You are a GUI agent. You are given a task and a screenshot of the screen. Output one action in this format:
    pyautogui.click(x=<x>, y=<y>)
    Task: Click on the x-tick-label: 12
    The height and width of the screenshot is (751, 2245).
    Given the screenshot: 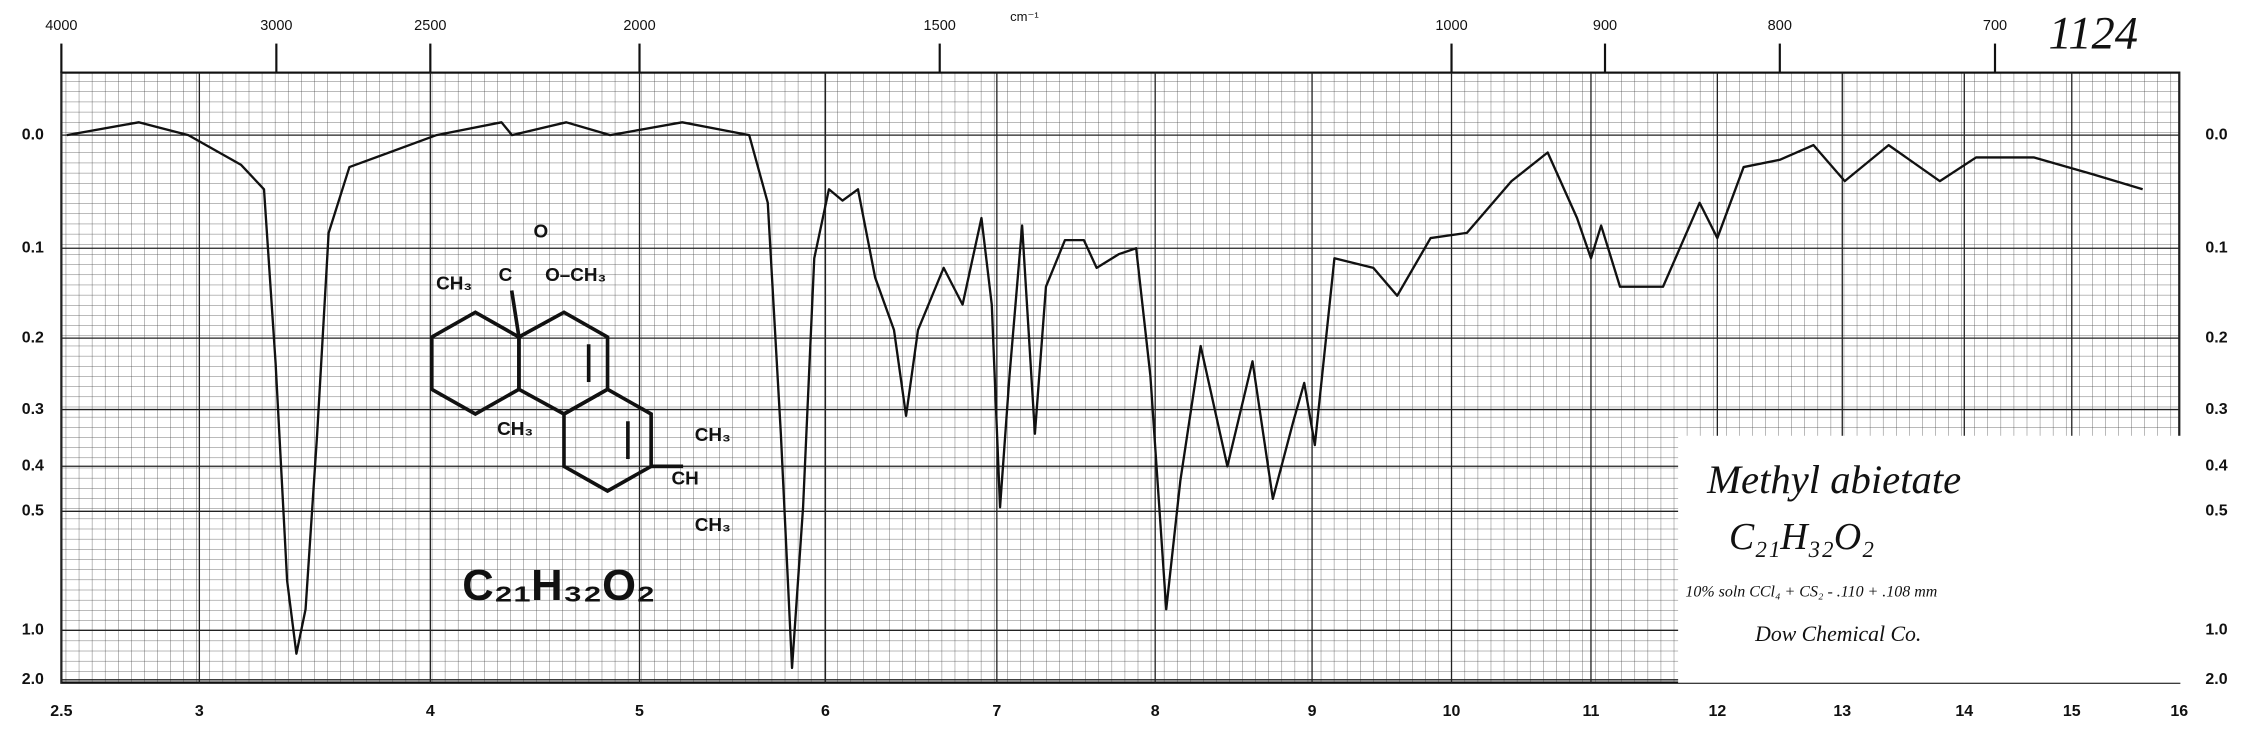 What is the action you would take?
    pyautogui.click(x=1717, y=711)
    